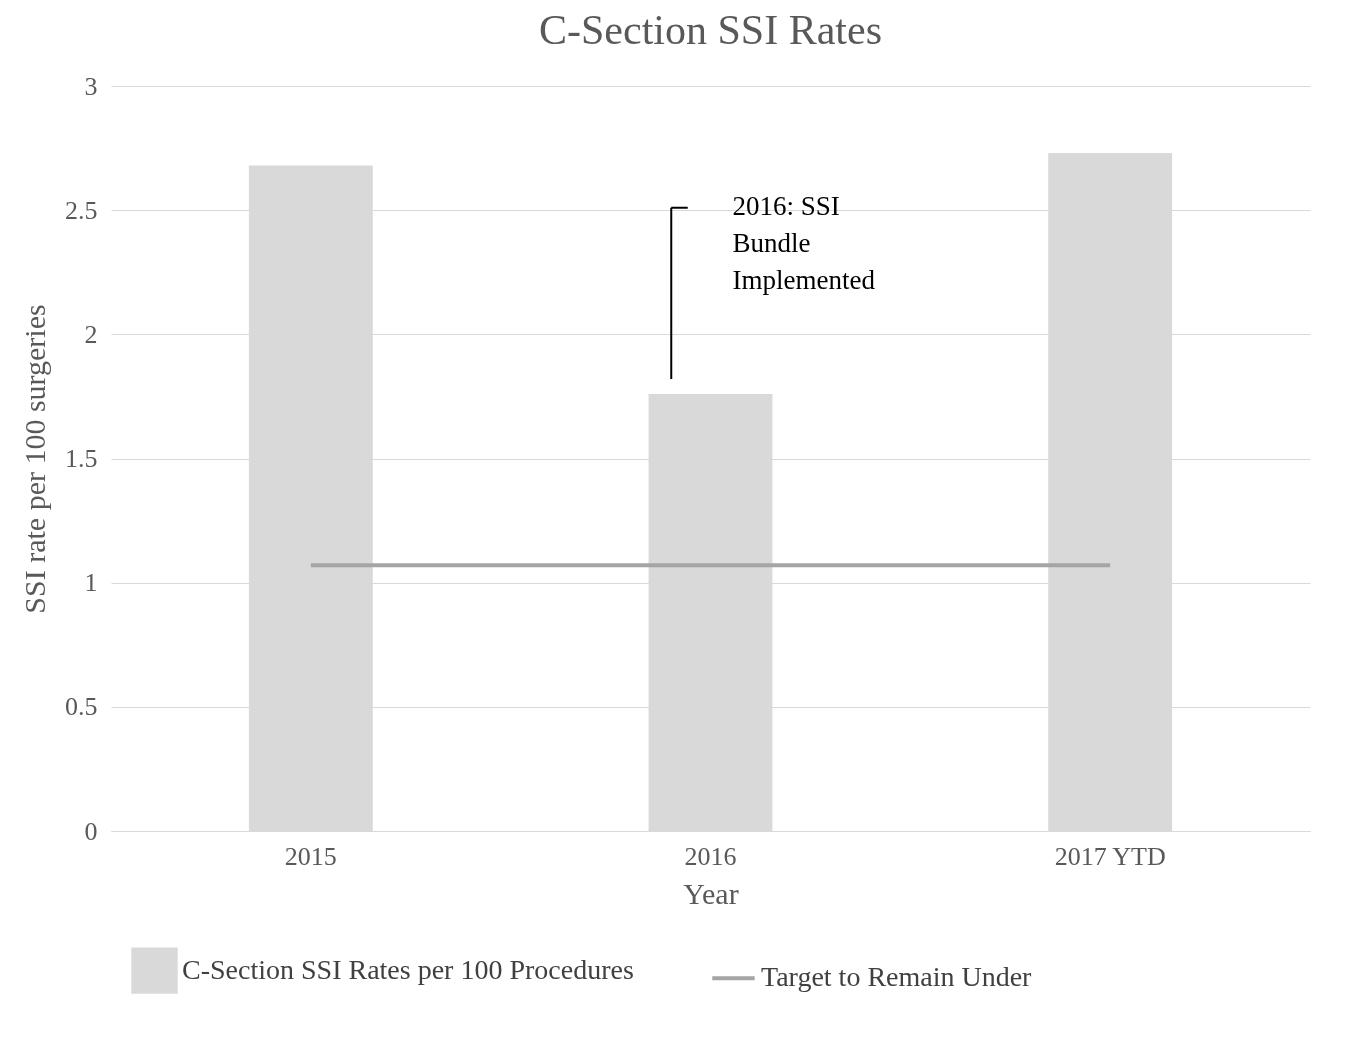 The height and width of the screenshot is (1046, 1372). I want to click on y-tick-label: 1.5, so click(81, 458).